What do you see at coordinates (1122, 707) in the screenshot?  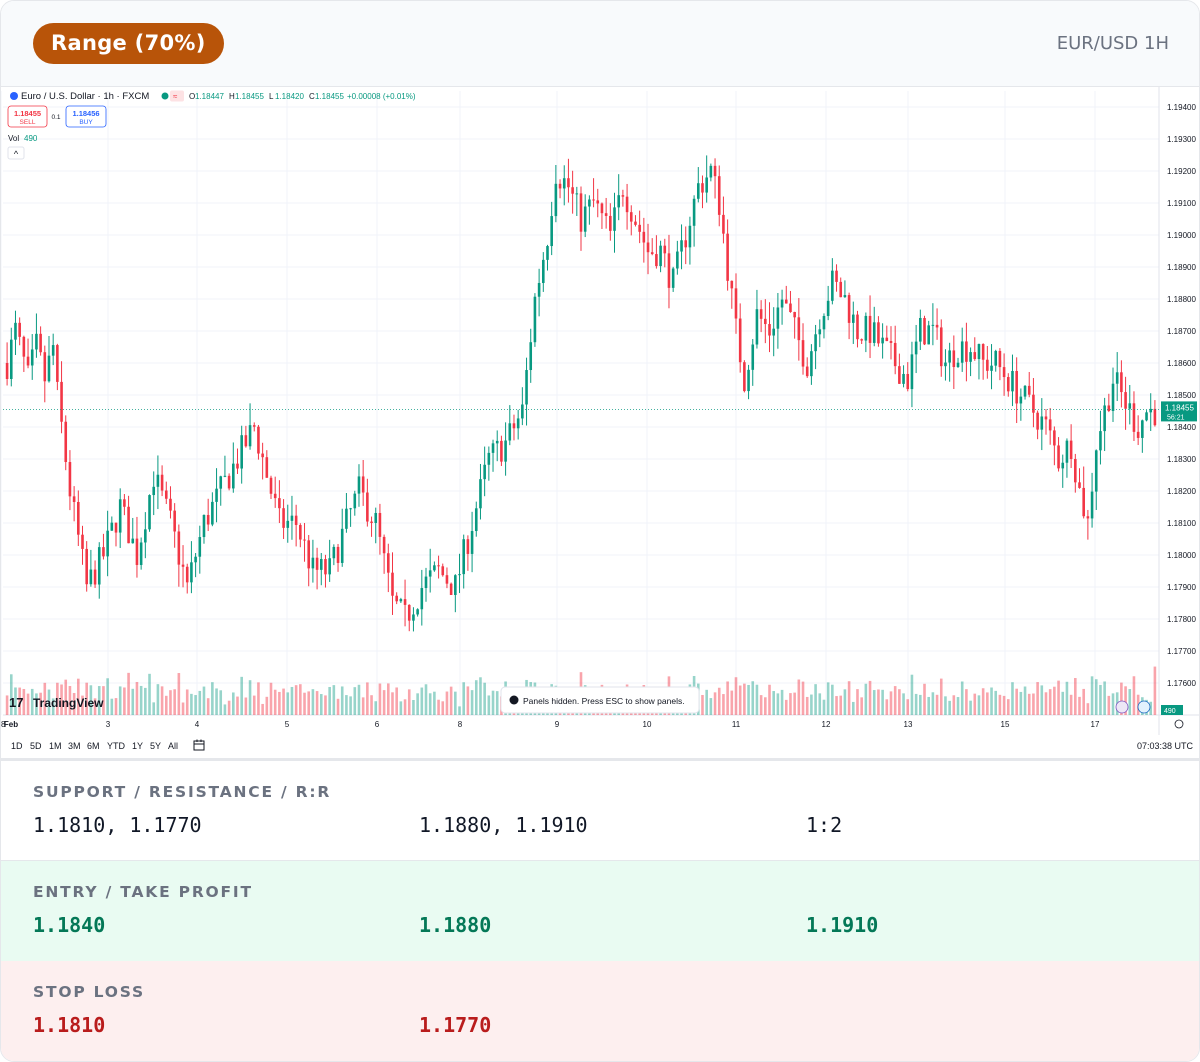 I see `lightning-icon` at bounding box center [1122, 707].